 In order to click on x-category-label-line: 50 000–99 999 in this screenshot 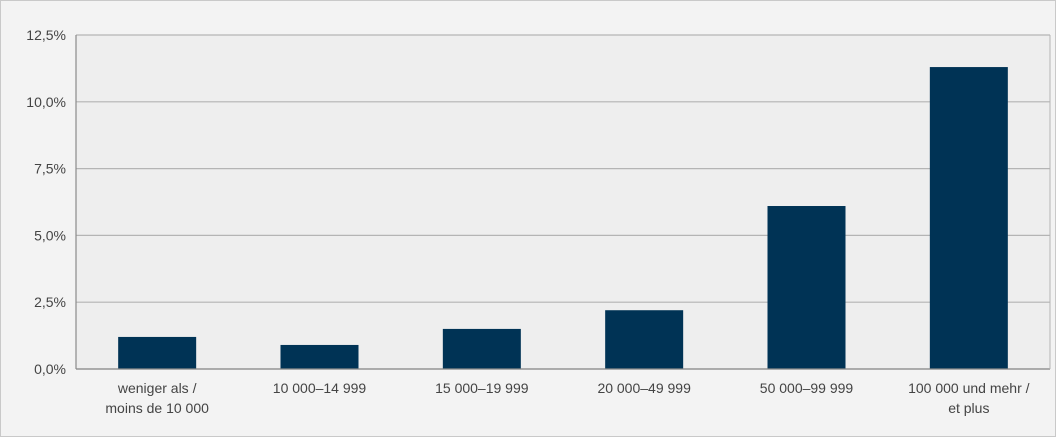, I will do `click(807, 388)`.